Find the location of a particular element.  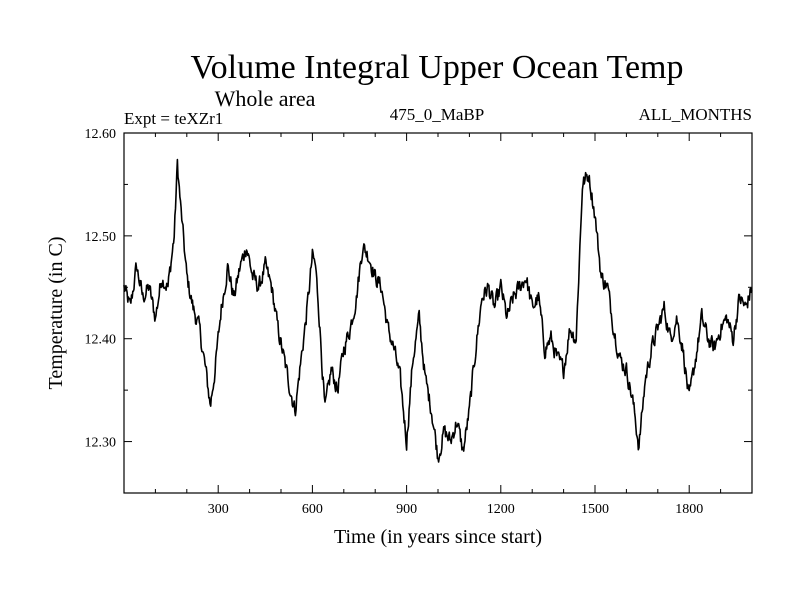

y-tick-label: 12.40 is located at coordinates (101, 340).